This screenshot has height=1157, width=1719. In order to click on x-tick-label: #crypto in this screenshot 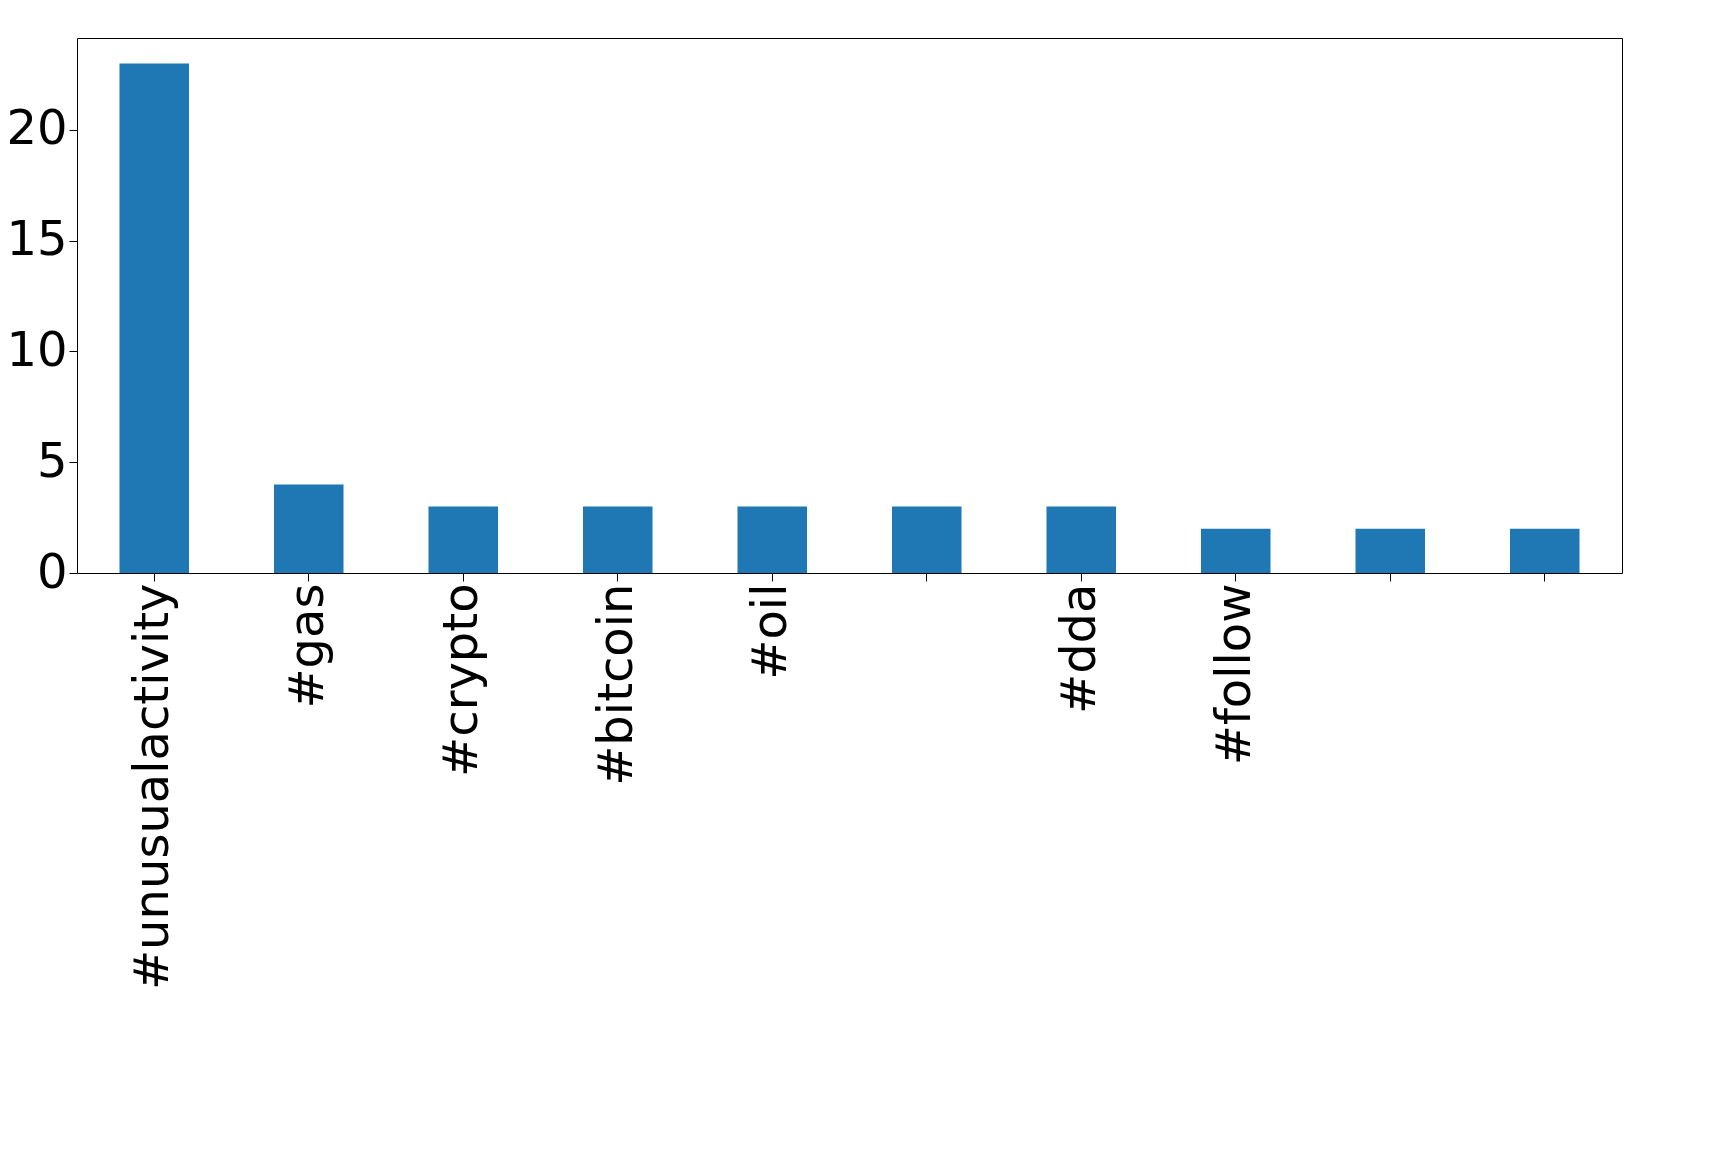, I will do `click(460, 680)`.